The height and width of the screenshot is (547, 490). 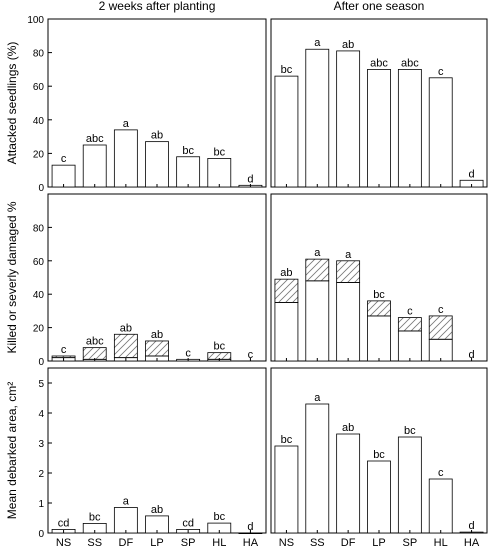 I want to click on y-tick-label: 1, so click(x=41, y=504).